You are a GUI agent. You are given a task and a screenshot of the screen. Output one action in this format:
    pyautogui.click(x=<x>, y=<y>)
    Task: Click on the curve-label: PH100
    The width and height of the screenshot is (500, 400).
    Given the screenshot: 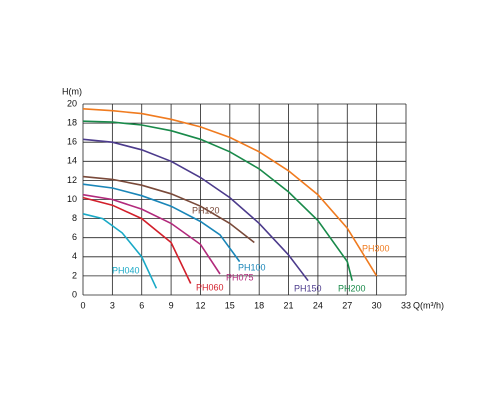 What is the action you would take?
    pyautogui.click(x=252, y=267)
    